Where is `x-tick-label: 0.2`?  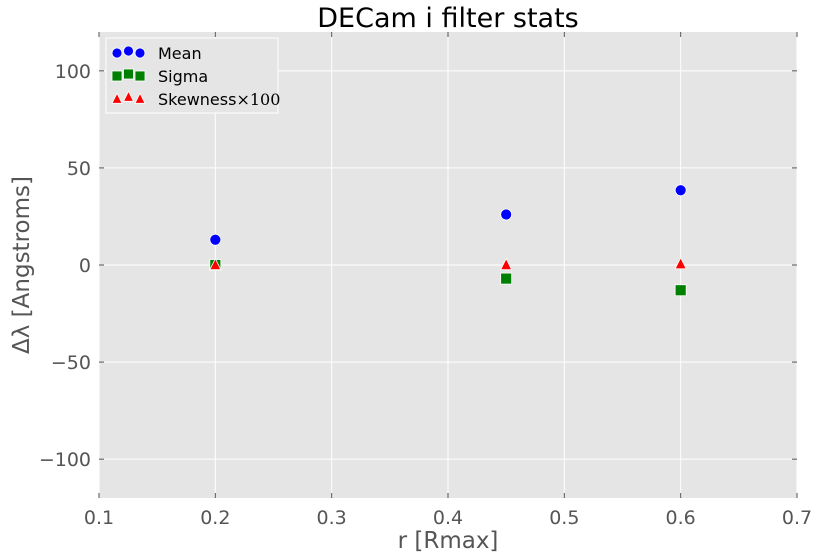 x-tick-label: 0.2 is located at coordinates (215, 518).